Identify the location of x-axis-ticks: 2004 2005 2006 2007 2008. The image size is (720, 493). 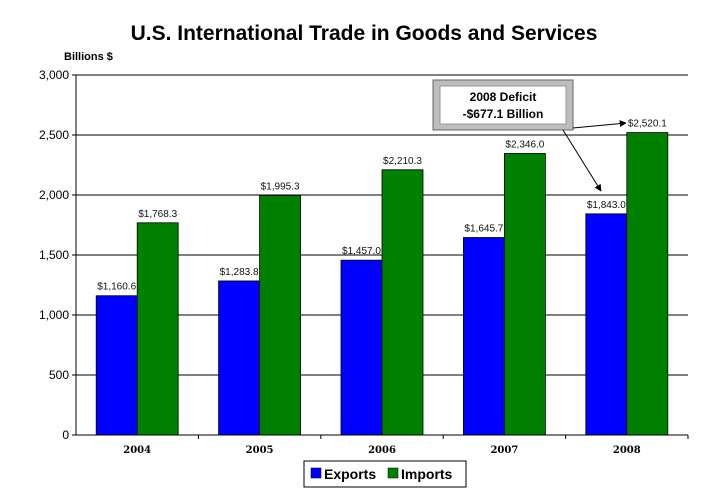
(406, 445).